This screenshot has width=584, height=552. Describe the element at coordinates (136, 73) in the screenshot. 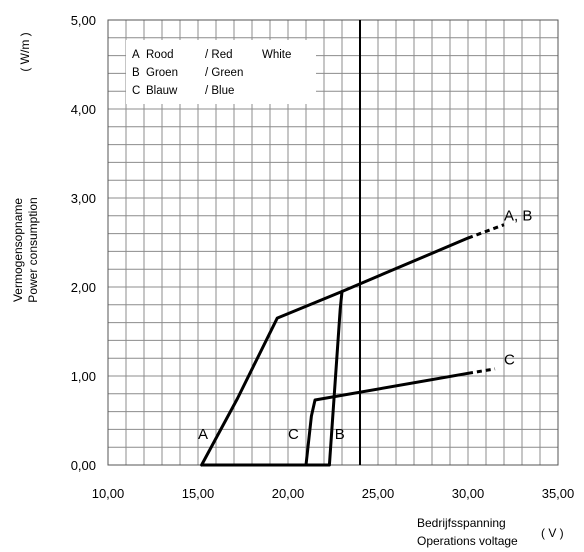

I see `legend-key: B` at that location.